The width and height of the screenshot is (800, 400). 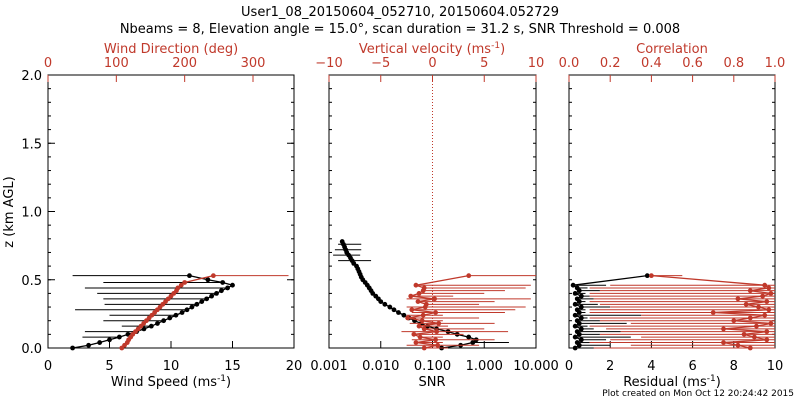 What do you see at coordinates (775, 366) in the screenshot?
I see `x-tick-label: 10` at bounding box center [775, 366].